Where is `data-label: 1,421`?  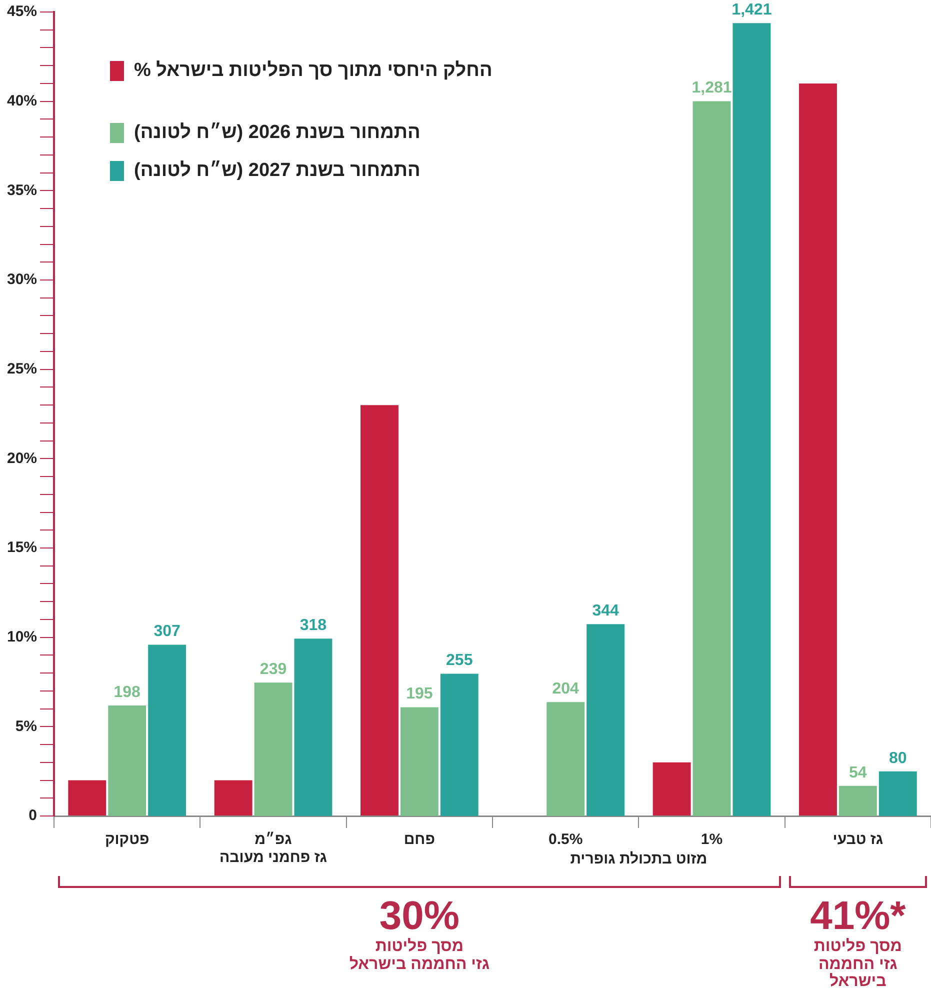 data-label: 1,421 is located at coordinates (752, 10).